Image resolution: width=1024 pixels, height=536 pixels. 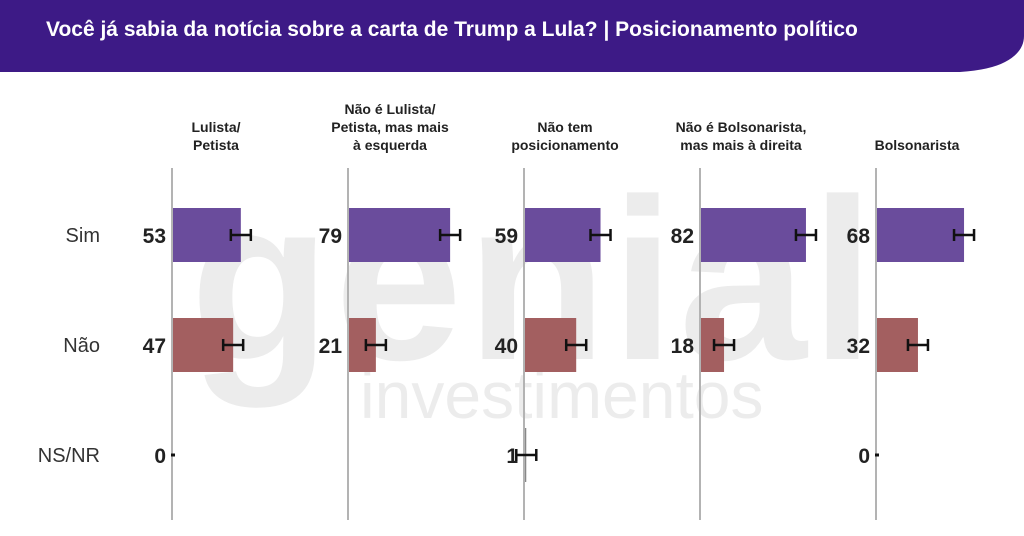 What do you see at coordinates (858, 346) in the screenshot?
I see `value-label-4-não: 32` at bounding box center [858, 346].